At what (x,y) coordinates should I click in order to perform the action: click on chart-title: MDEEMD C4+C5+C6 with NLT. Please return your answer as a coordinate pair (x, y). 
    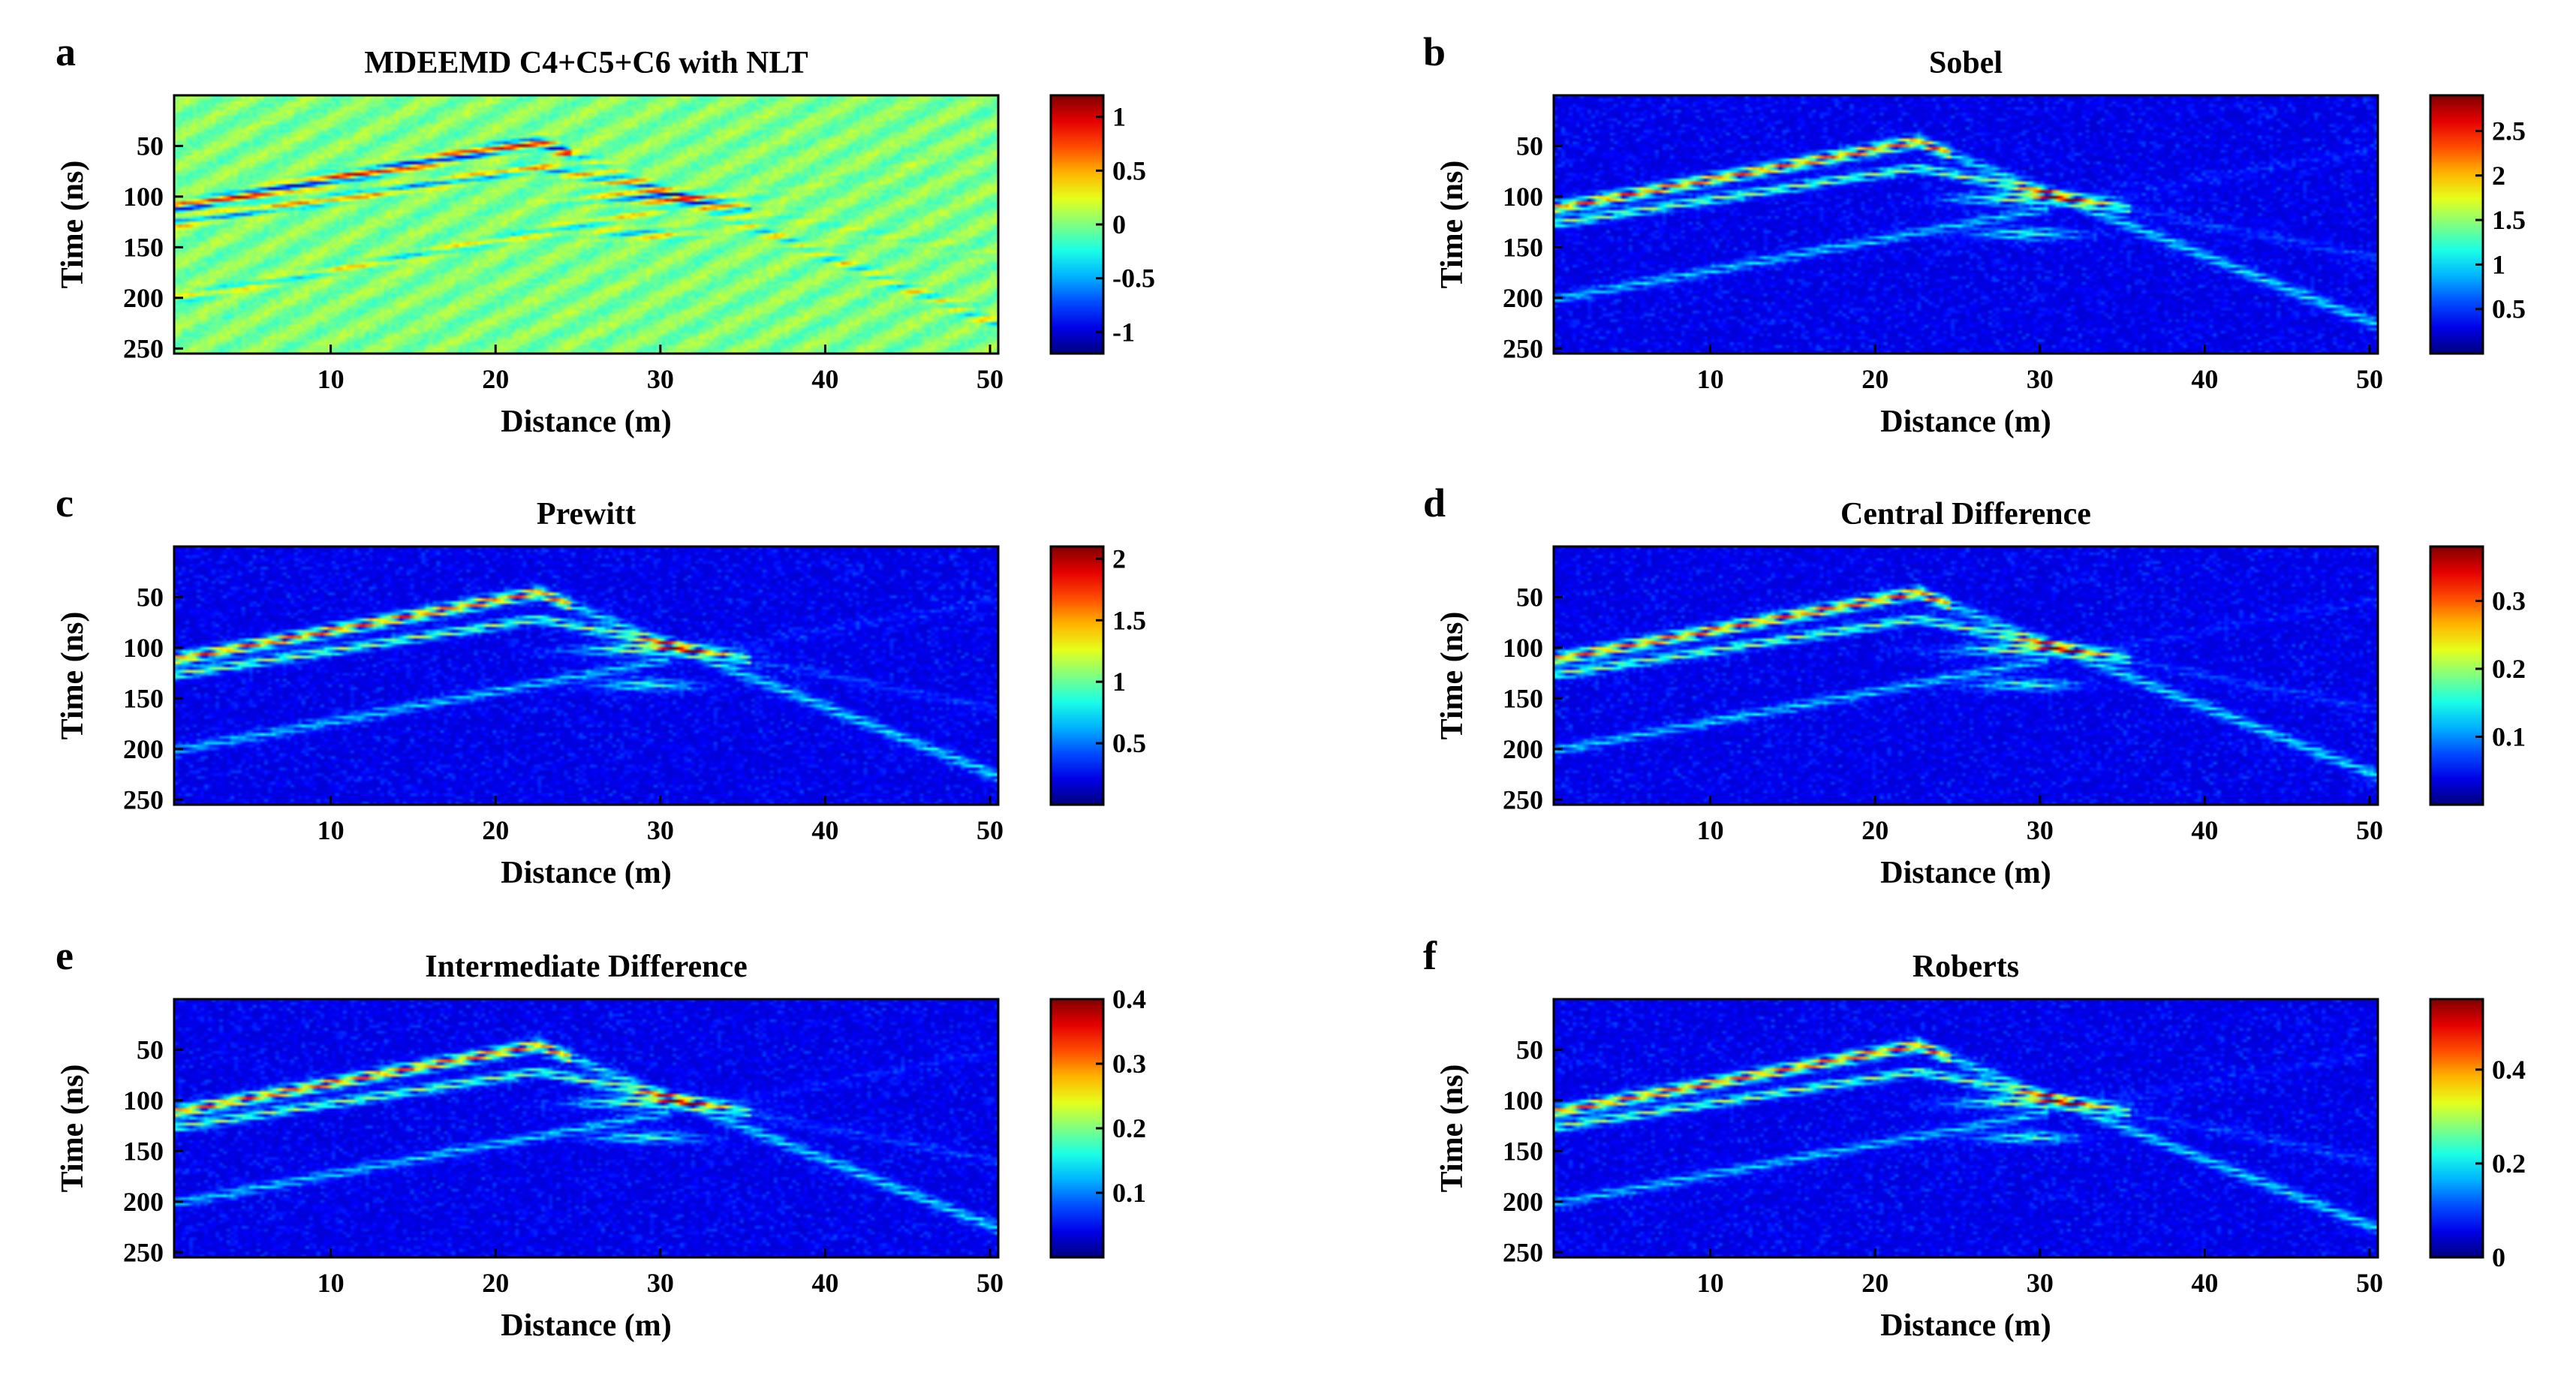
    Looking at the image, I should click on (586, 63).